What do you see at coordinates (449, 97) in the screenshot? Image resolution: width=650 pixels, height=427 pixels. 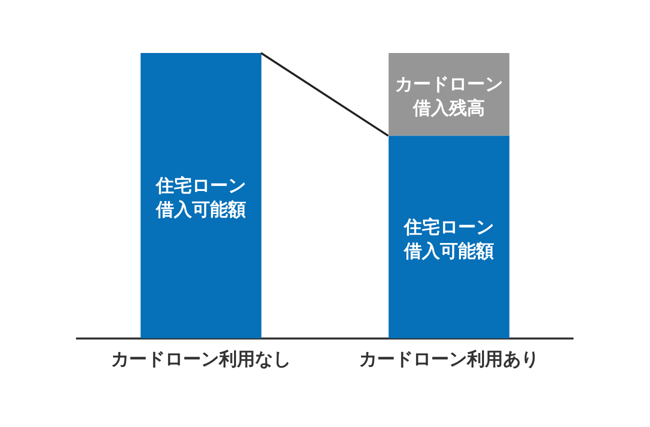 I see `series-label: カードローン借入残高` at bounding box center [449, 97].